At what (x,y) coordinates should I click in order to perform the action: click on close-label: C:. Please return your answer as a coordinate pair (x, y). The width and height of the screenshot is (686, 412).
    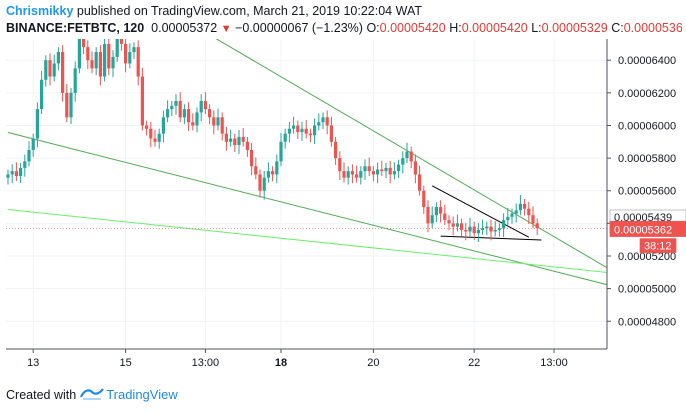
    Looking at the image, I should click on (617, 28).